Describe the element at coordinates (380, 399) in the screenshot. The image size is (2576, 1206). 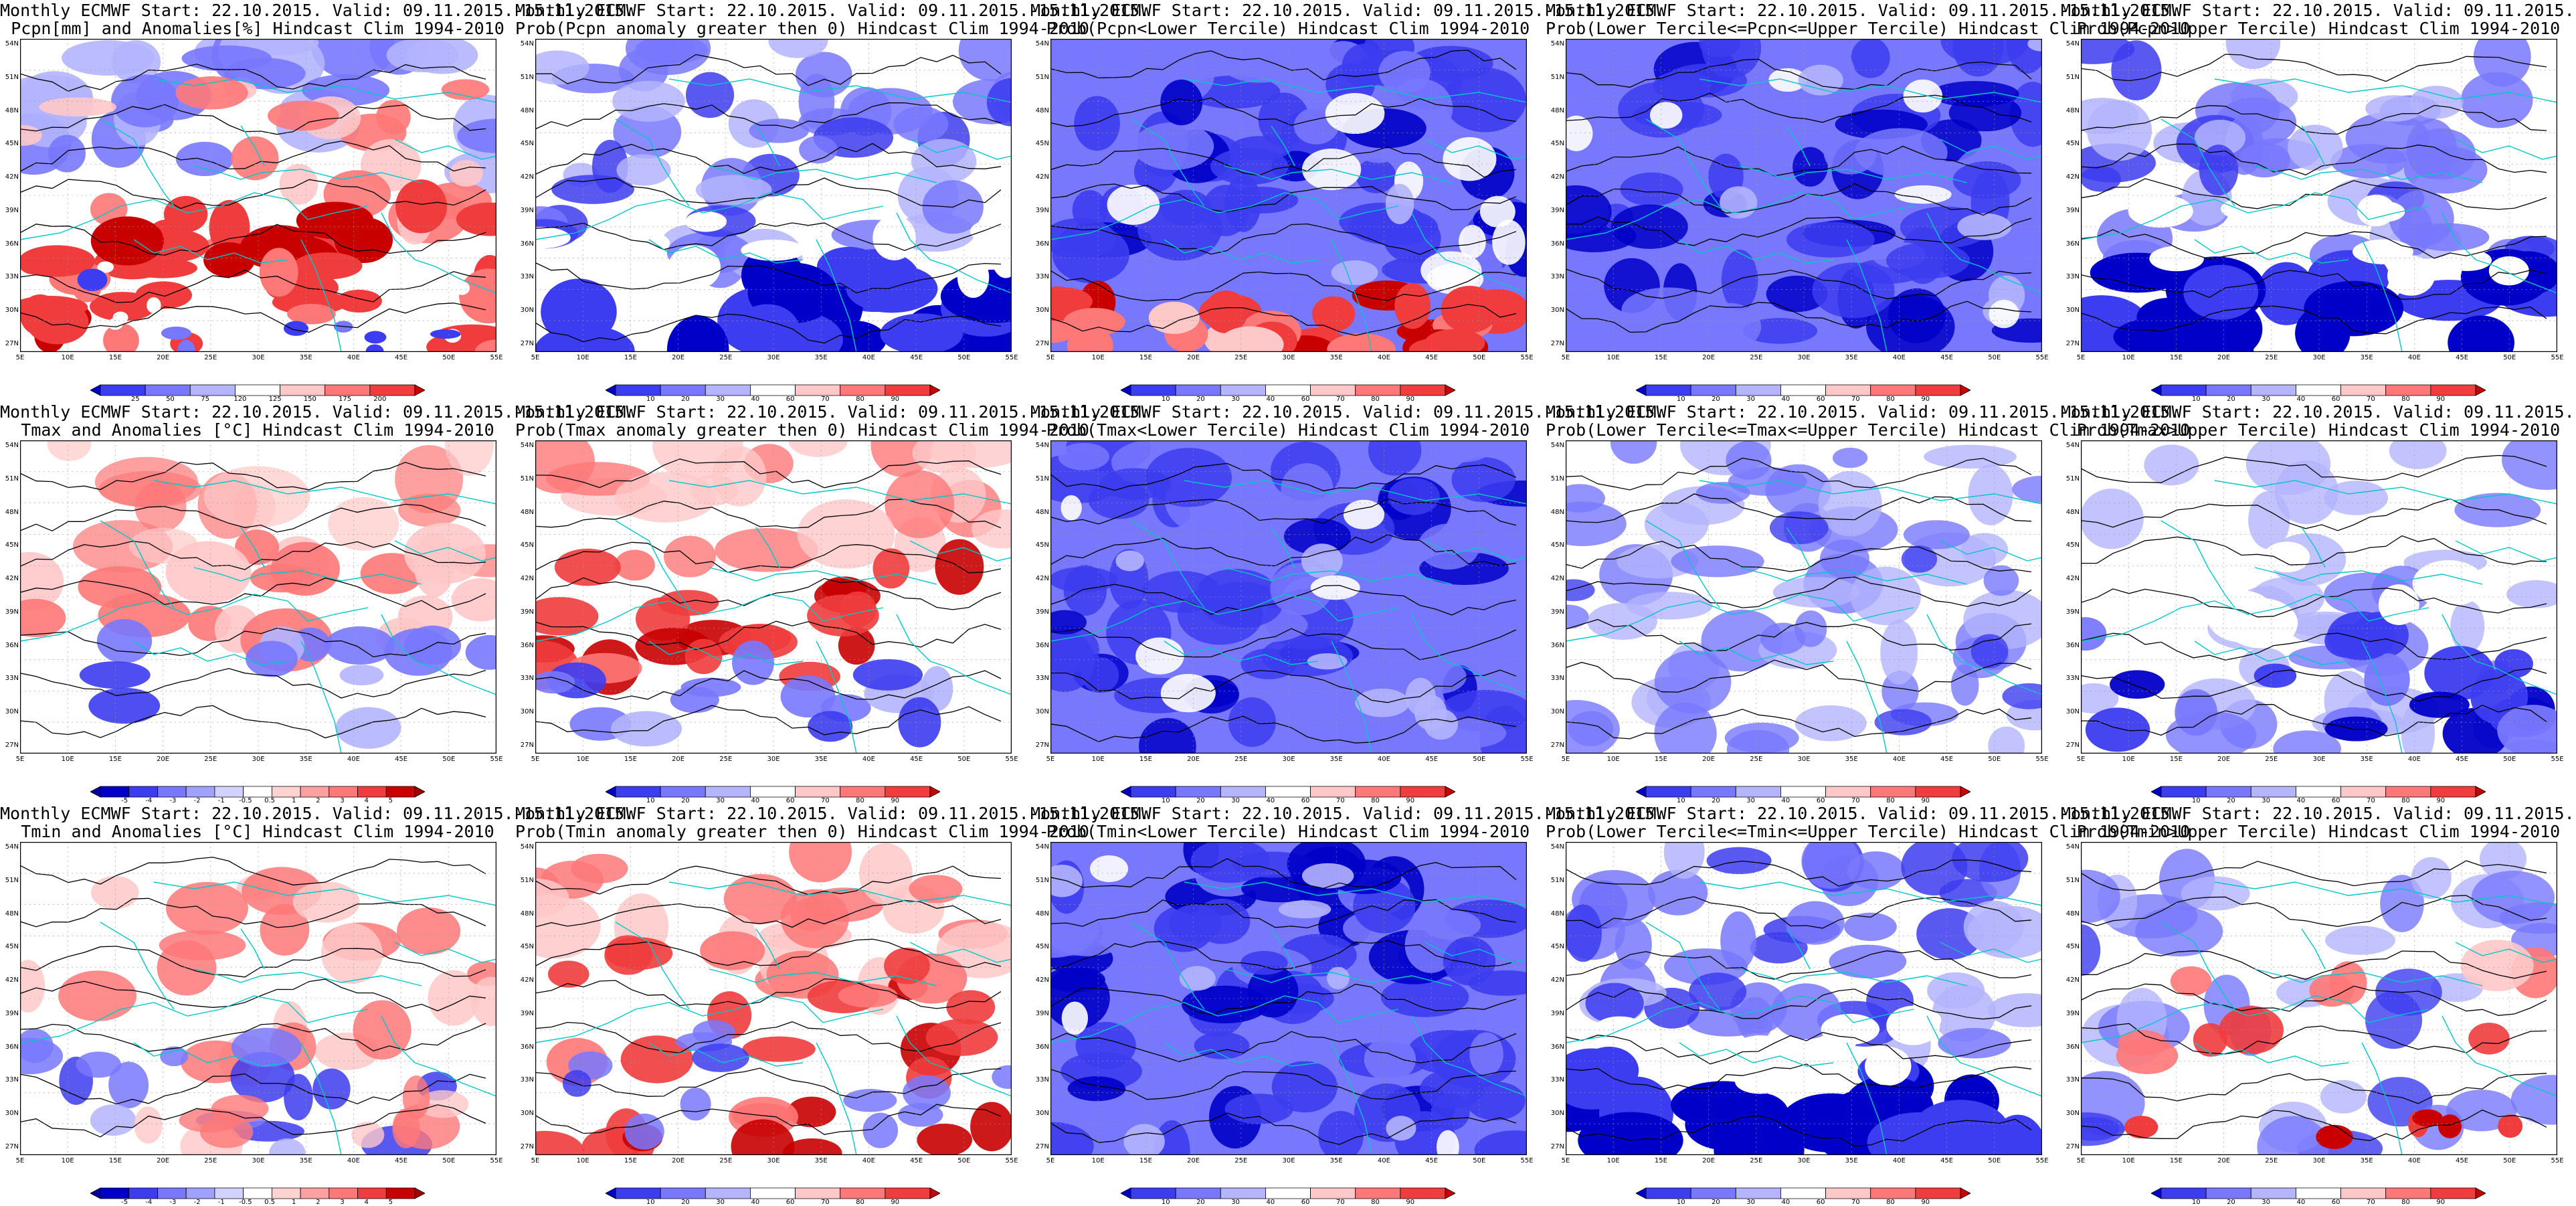
I see `colorbar-label: 200` at that location.